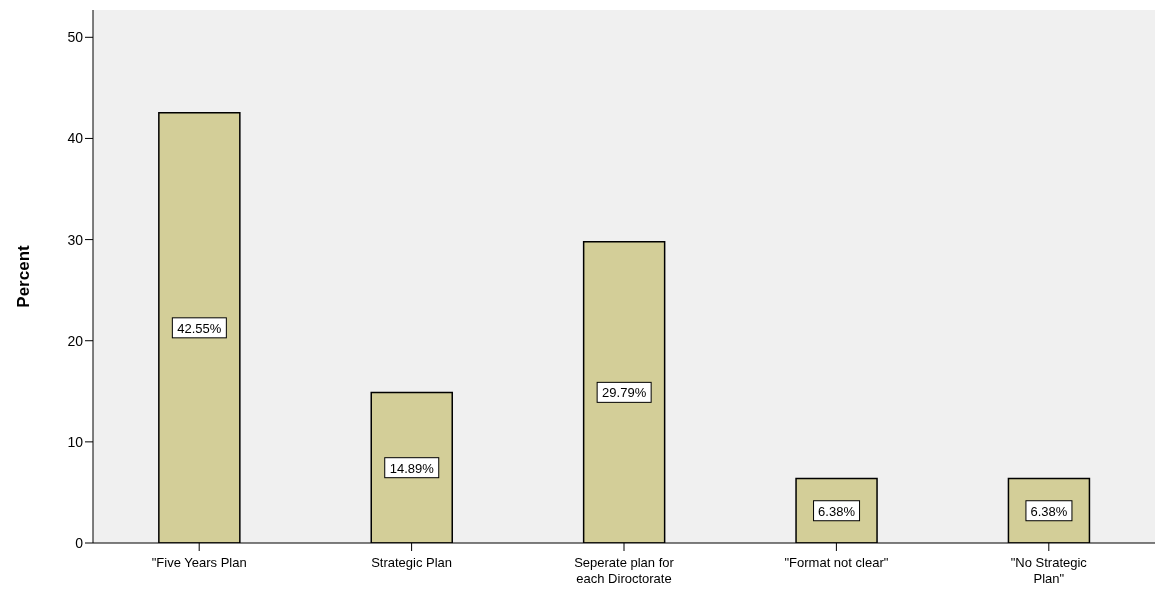  Describe the element at coordinates (412, 468) in the screenshot. I see `data-label: 14.89%` at that location.